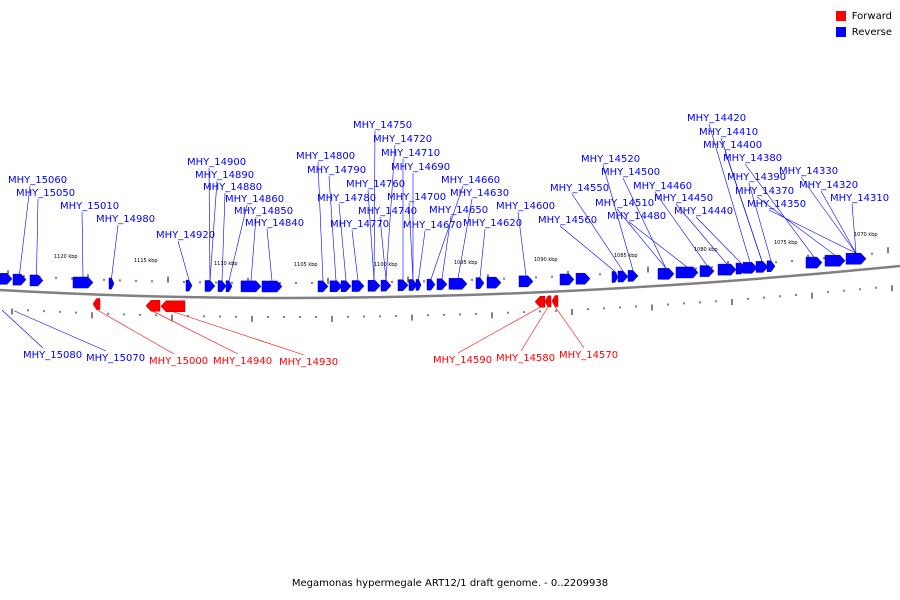 The height and width of the screenshot is (600, 900). What do you see at coordinates (525, 206) in the screenshot?
I see `gene-label: MHY_14600` at bounding box center [525, 206].